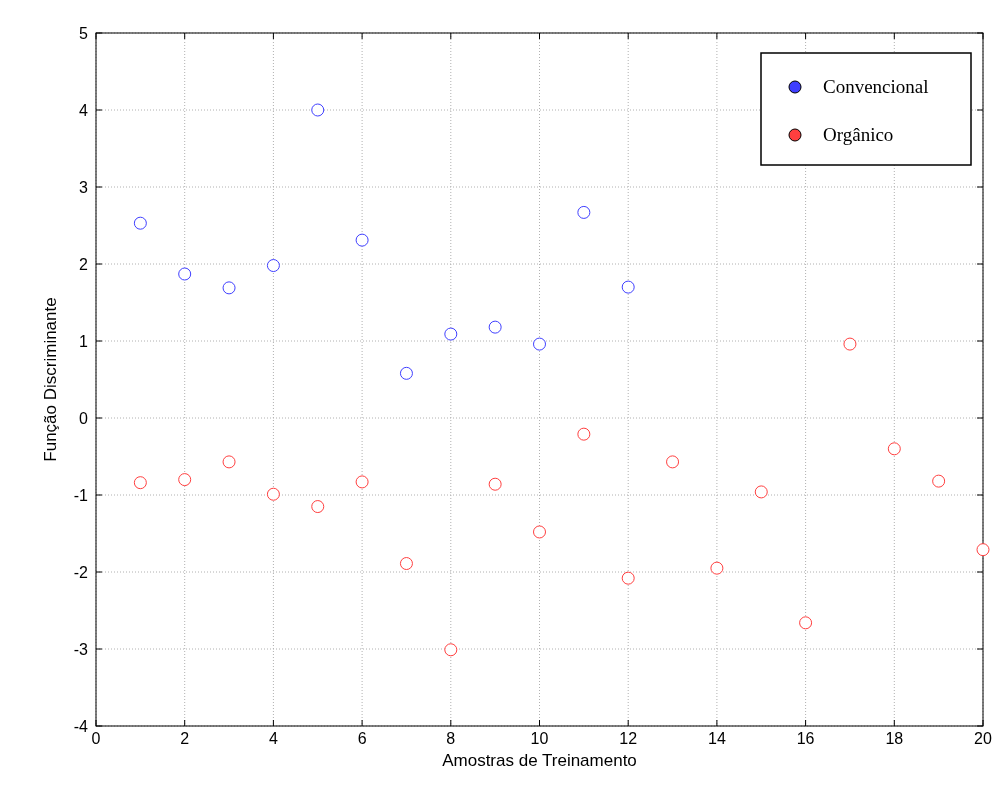 Image resolution: width=1004 pixels, height=794 pixels. Describe the element at coordinates (96, 738) in the screenshot. I see `x-tick-label: 0` at that location.